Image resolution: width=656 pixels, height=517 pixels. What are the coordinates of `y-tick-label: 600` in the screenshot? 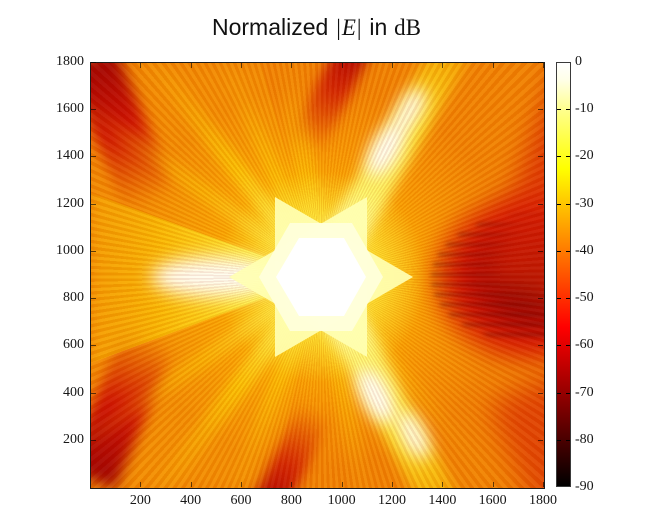 It's located at (73, 345).